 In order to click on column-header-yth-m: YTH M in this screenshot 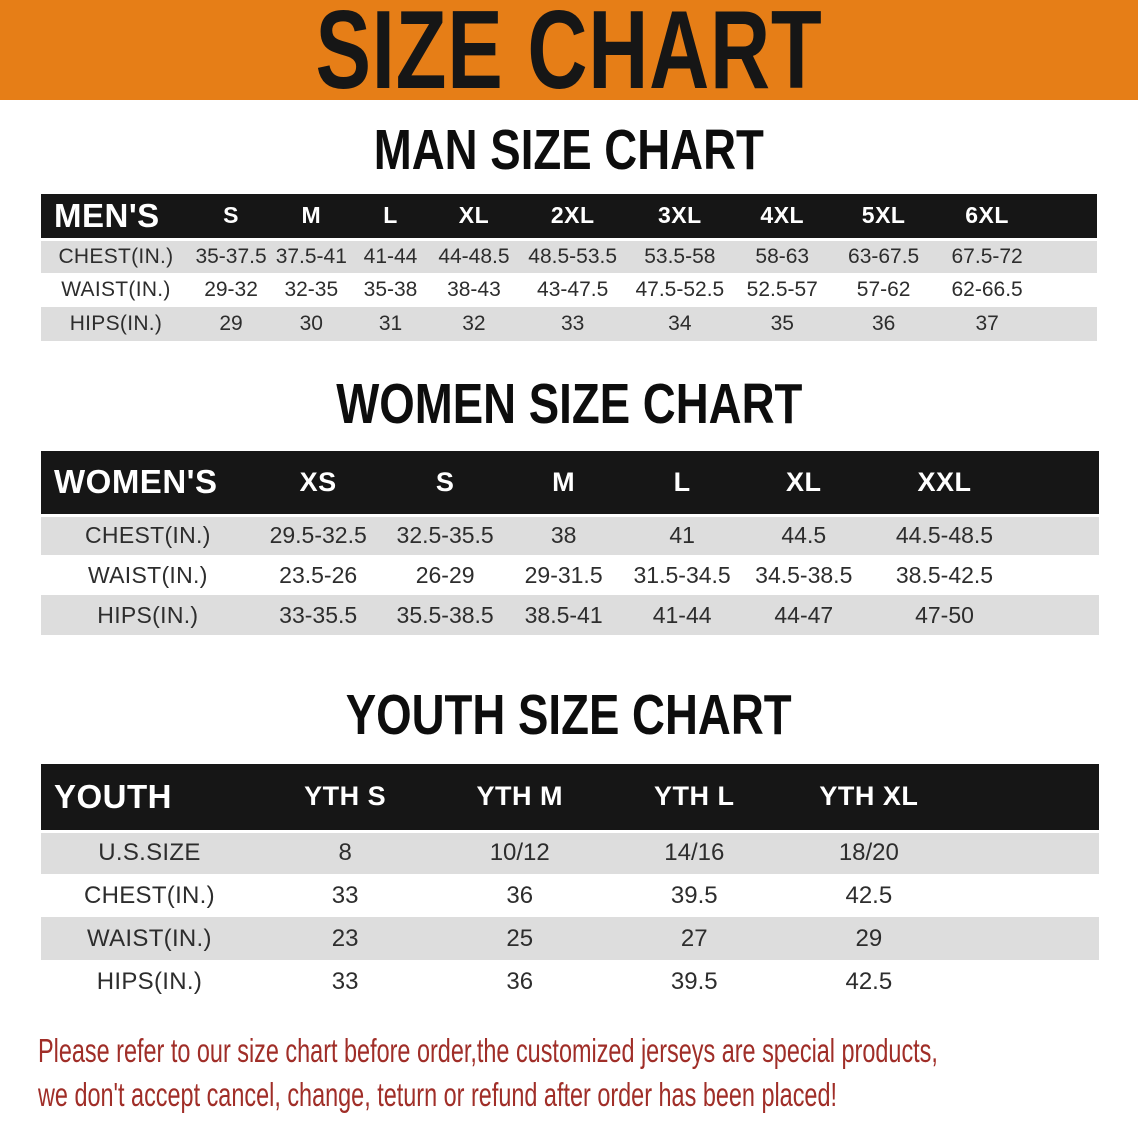, I will do `click(519, 797)`.